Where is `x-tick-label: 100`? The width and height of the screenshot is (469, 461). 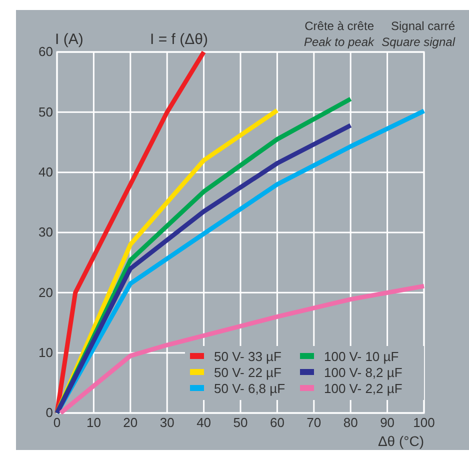
x-tick-label: 100 is located at coordinates (424, 422).